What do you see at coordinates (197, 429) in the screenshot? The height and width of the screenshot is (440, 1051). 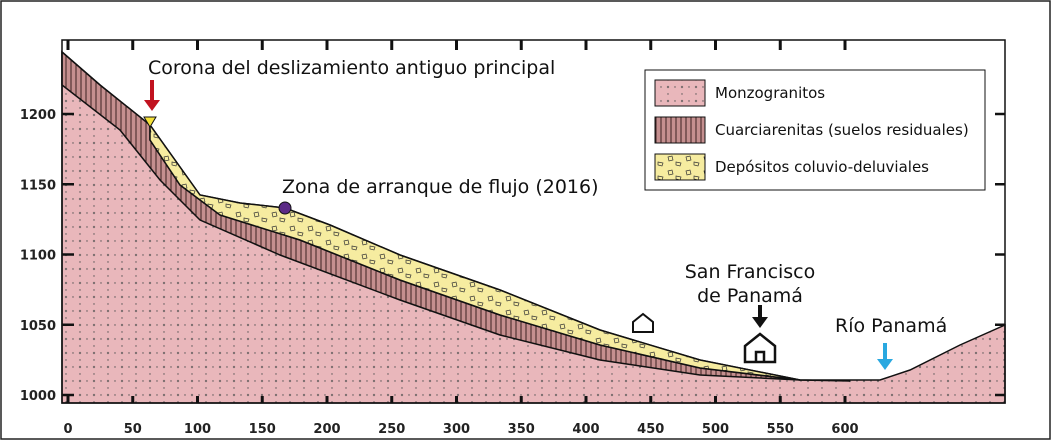 I see `x-tick-label: 100` at bounding box center [197, 429].